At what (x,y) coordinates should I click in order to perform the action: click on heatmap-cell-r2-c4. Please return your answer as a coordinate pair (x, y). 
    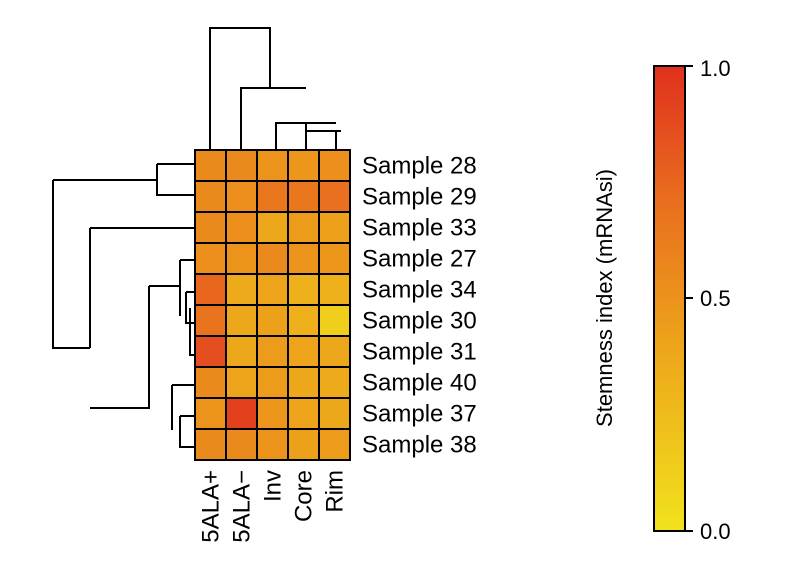
    Looking at the image, I should click on (334, 227).